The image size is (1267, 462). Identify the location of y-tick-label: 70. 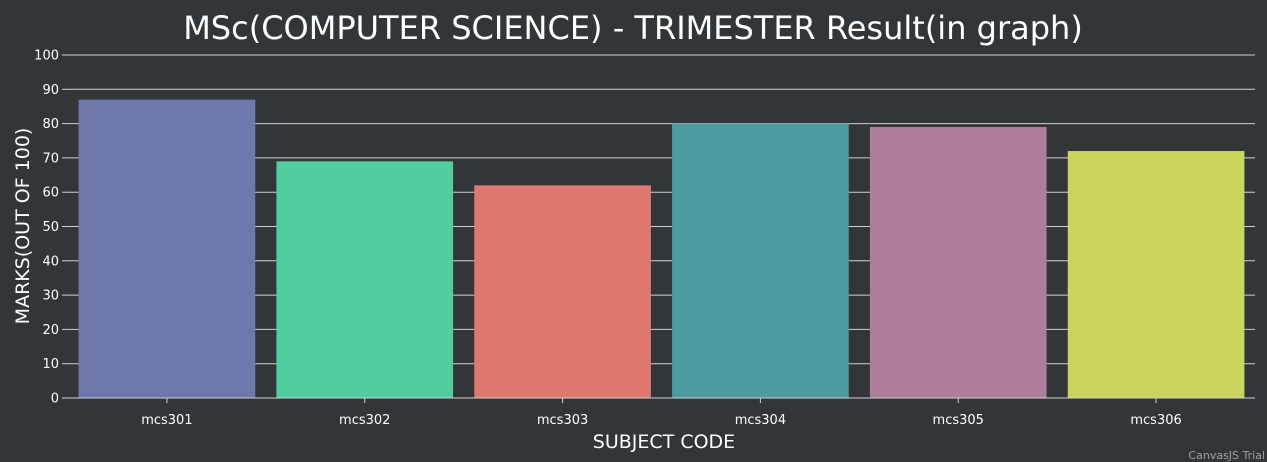
(50, 158).